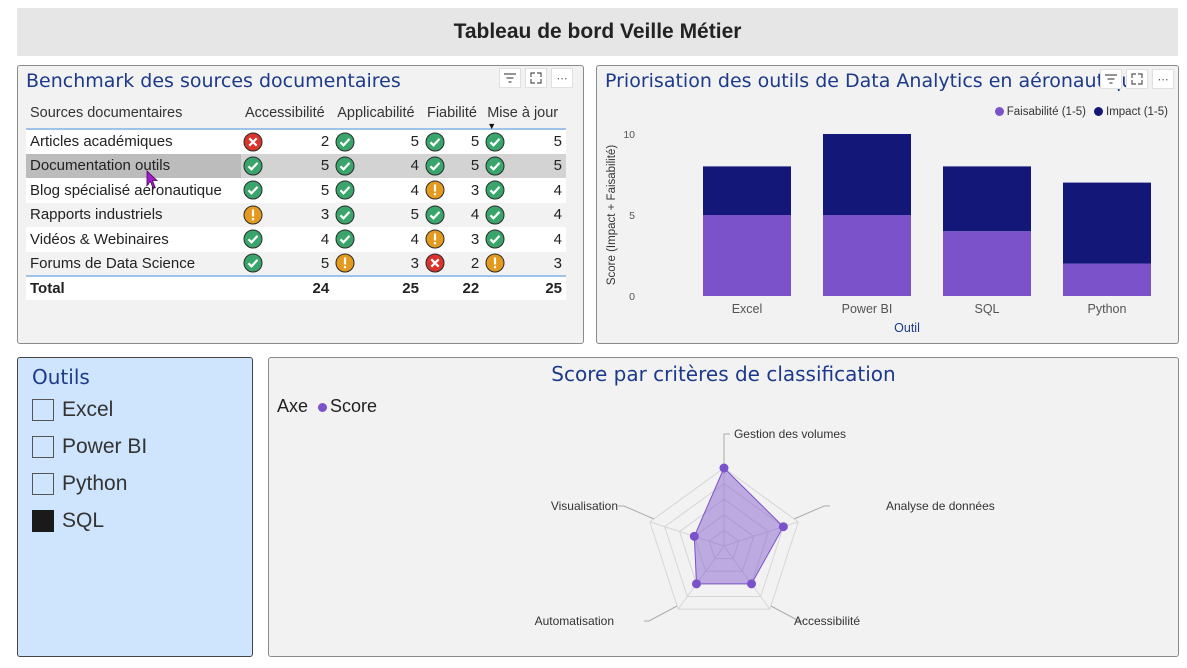  What do you see at coordinates (287, 113) in the screenshot?
I see `column-header: Accessibilité` at bounding box center [287, 113].